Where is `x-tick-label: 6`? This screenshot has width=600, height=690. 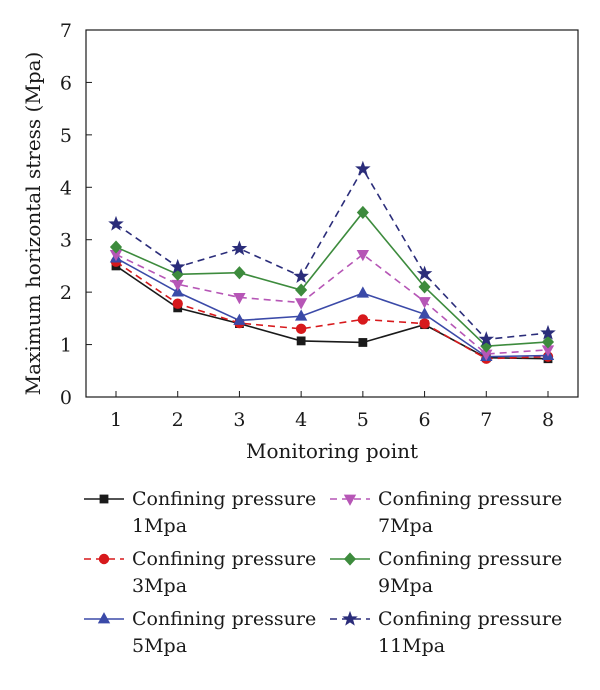
x-tick-label: 6 is located at coordinates (425, 420).